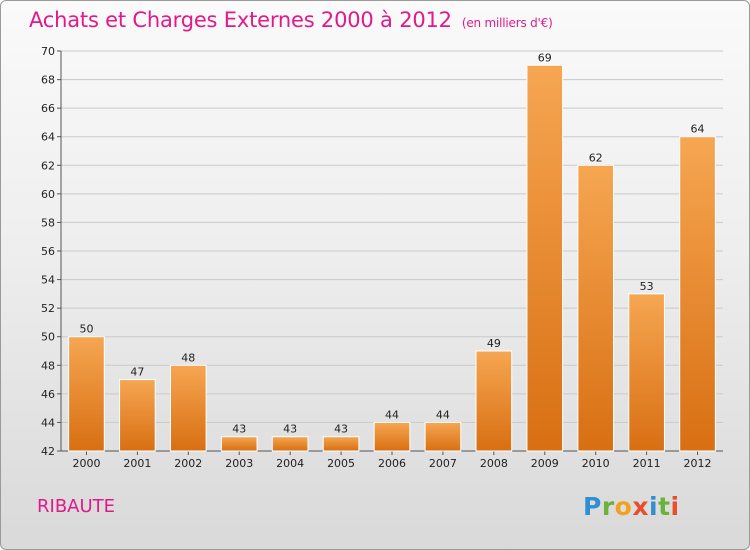 The image size is (750, 550). I want to click on y-tick-label: 50, so click(48, 337).